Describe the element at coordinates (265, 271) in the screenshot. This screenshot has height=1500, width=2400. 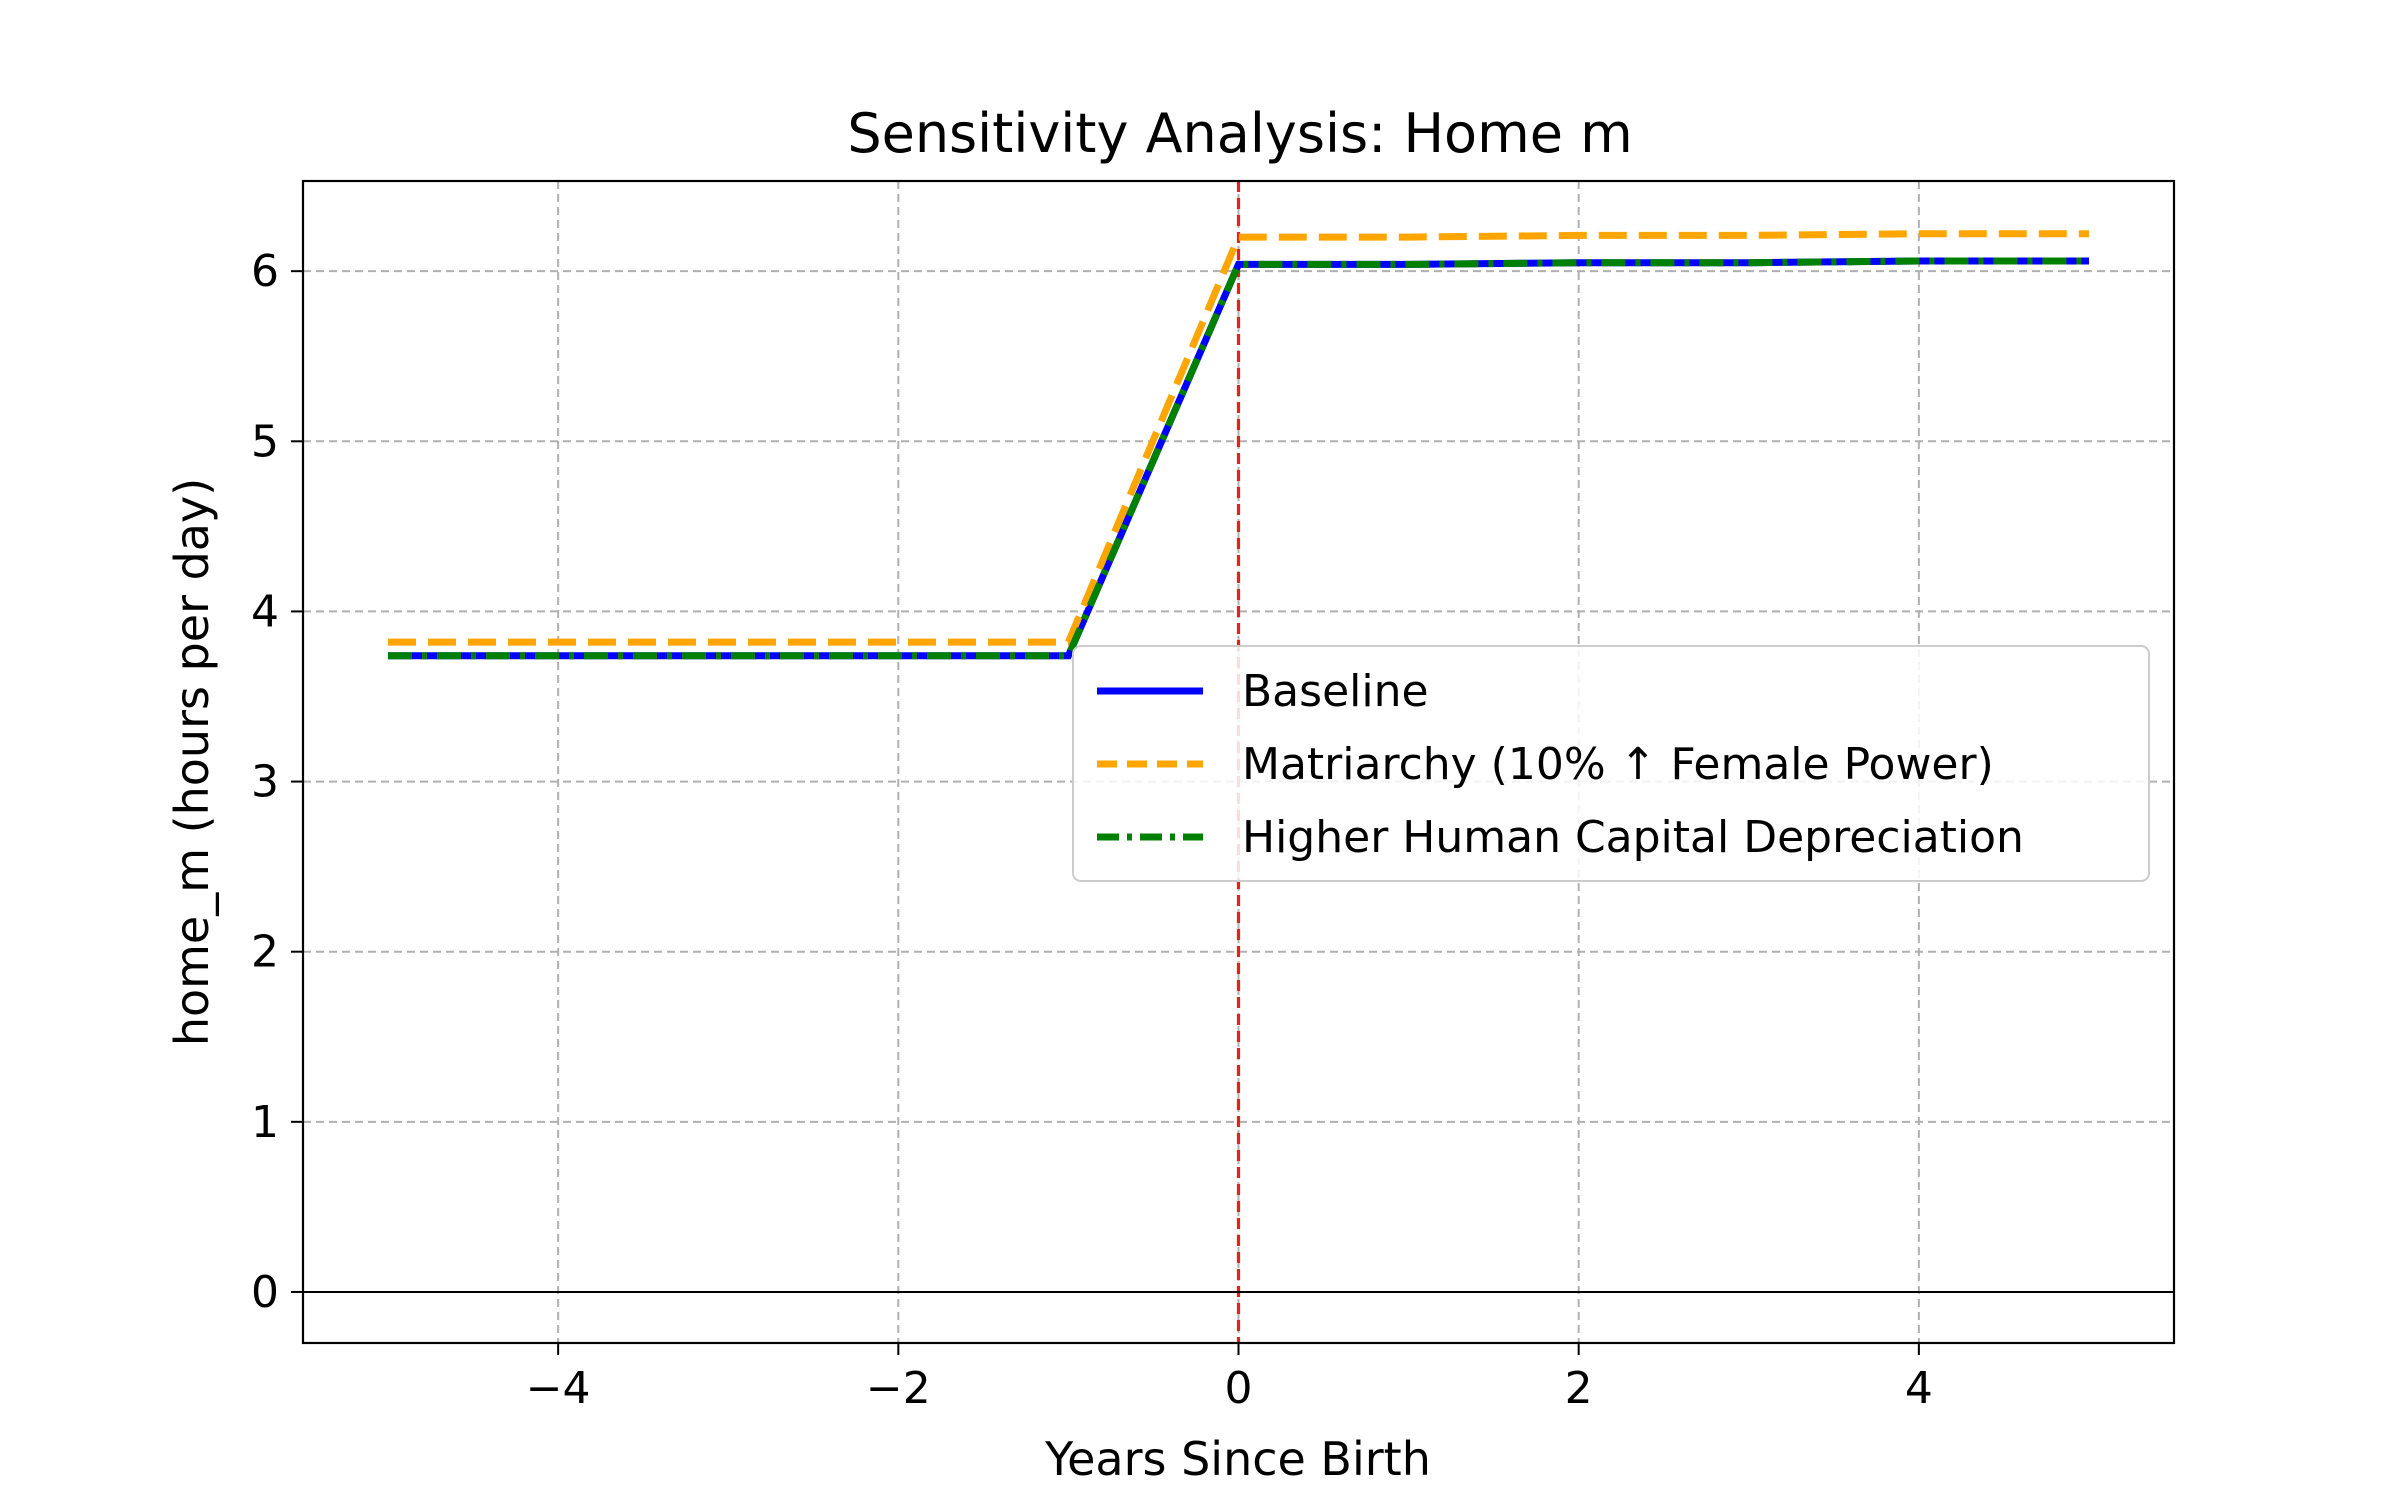
I see `y-tick-label: 6` at that location.